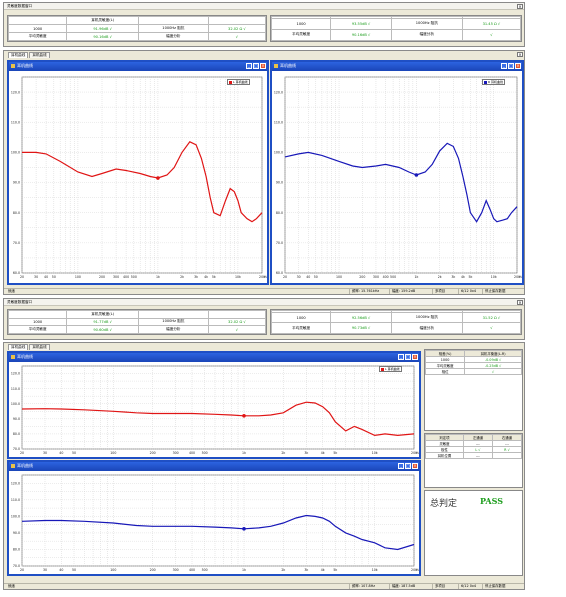 This screenshot has width=566, height=597. Describe the element at coordinates (306, 453) in the screenshot. I see `x-tick-label: 3k` at that location.